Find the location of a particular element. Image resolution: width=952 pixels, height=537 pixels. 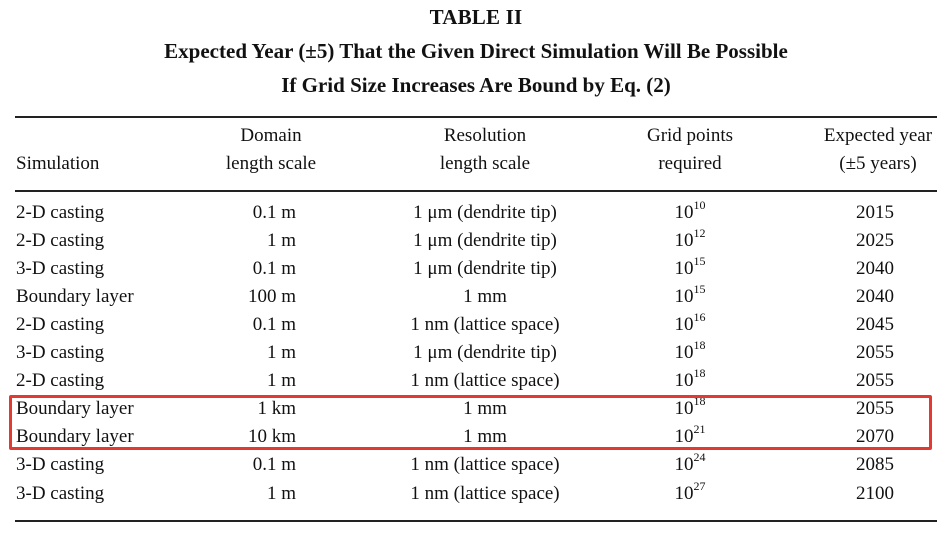

header-year-line1: Expected year is located at coordinates (878, 136).